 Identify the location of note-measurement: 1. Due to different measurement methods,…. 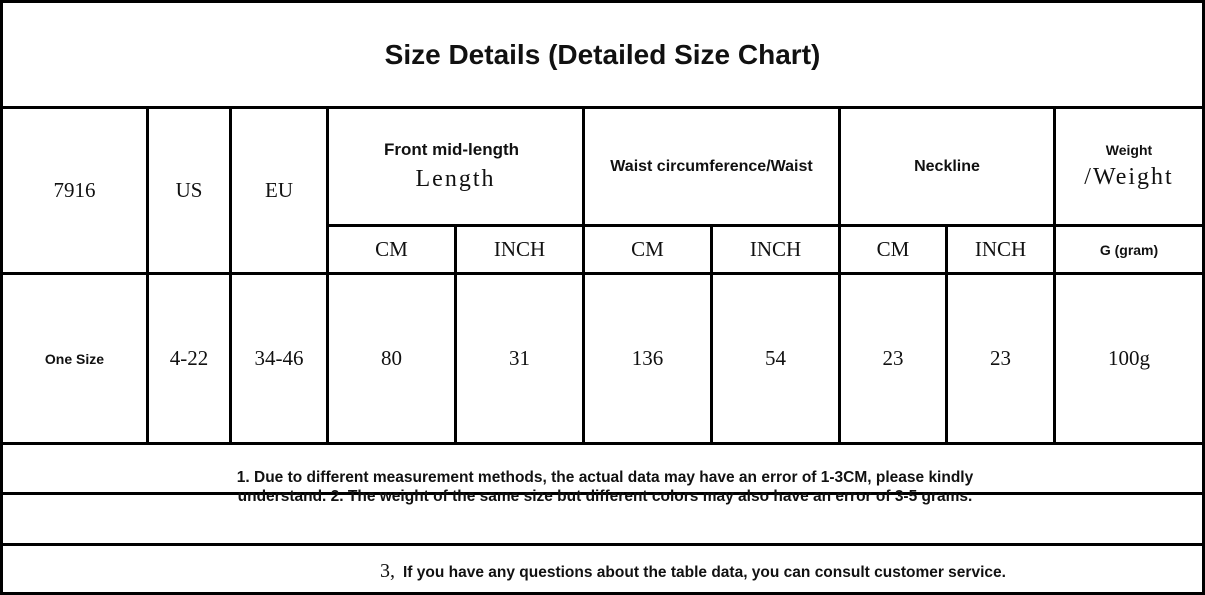
(605, 487).